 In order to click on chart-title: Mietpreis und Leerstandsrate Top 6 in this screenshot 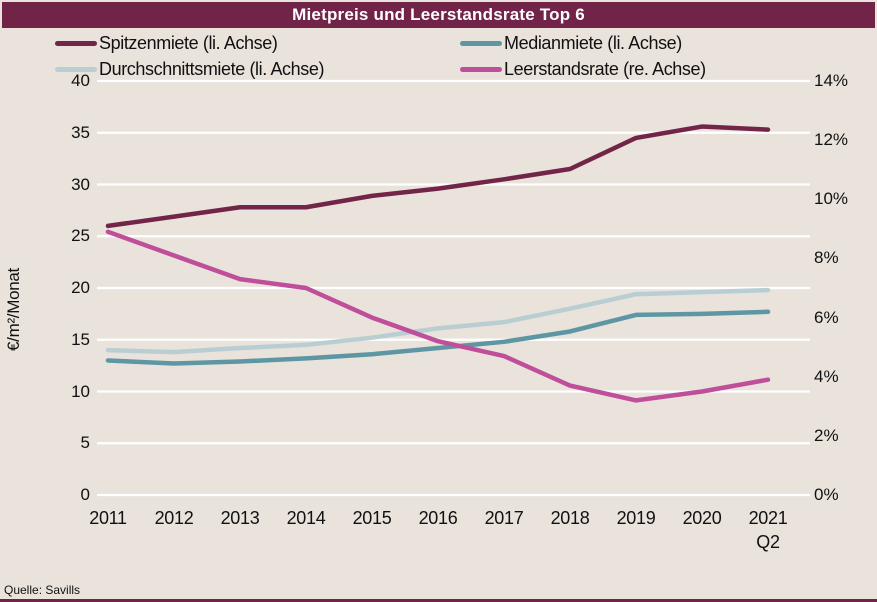, I will do `click(438, 14)`.